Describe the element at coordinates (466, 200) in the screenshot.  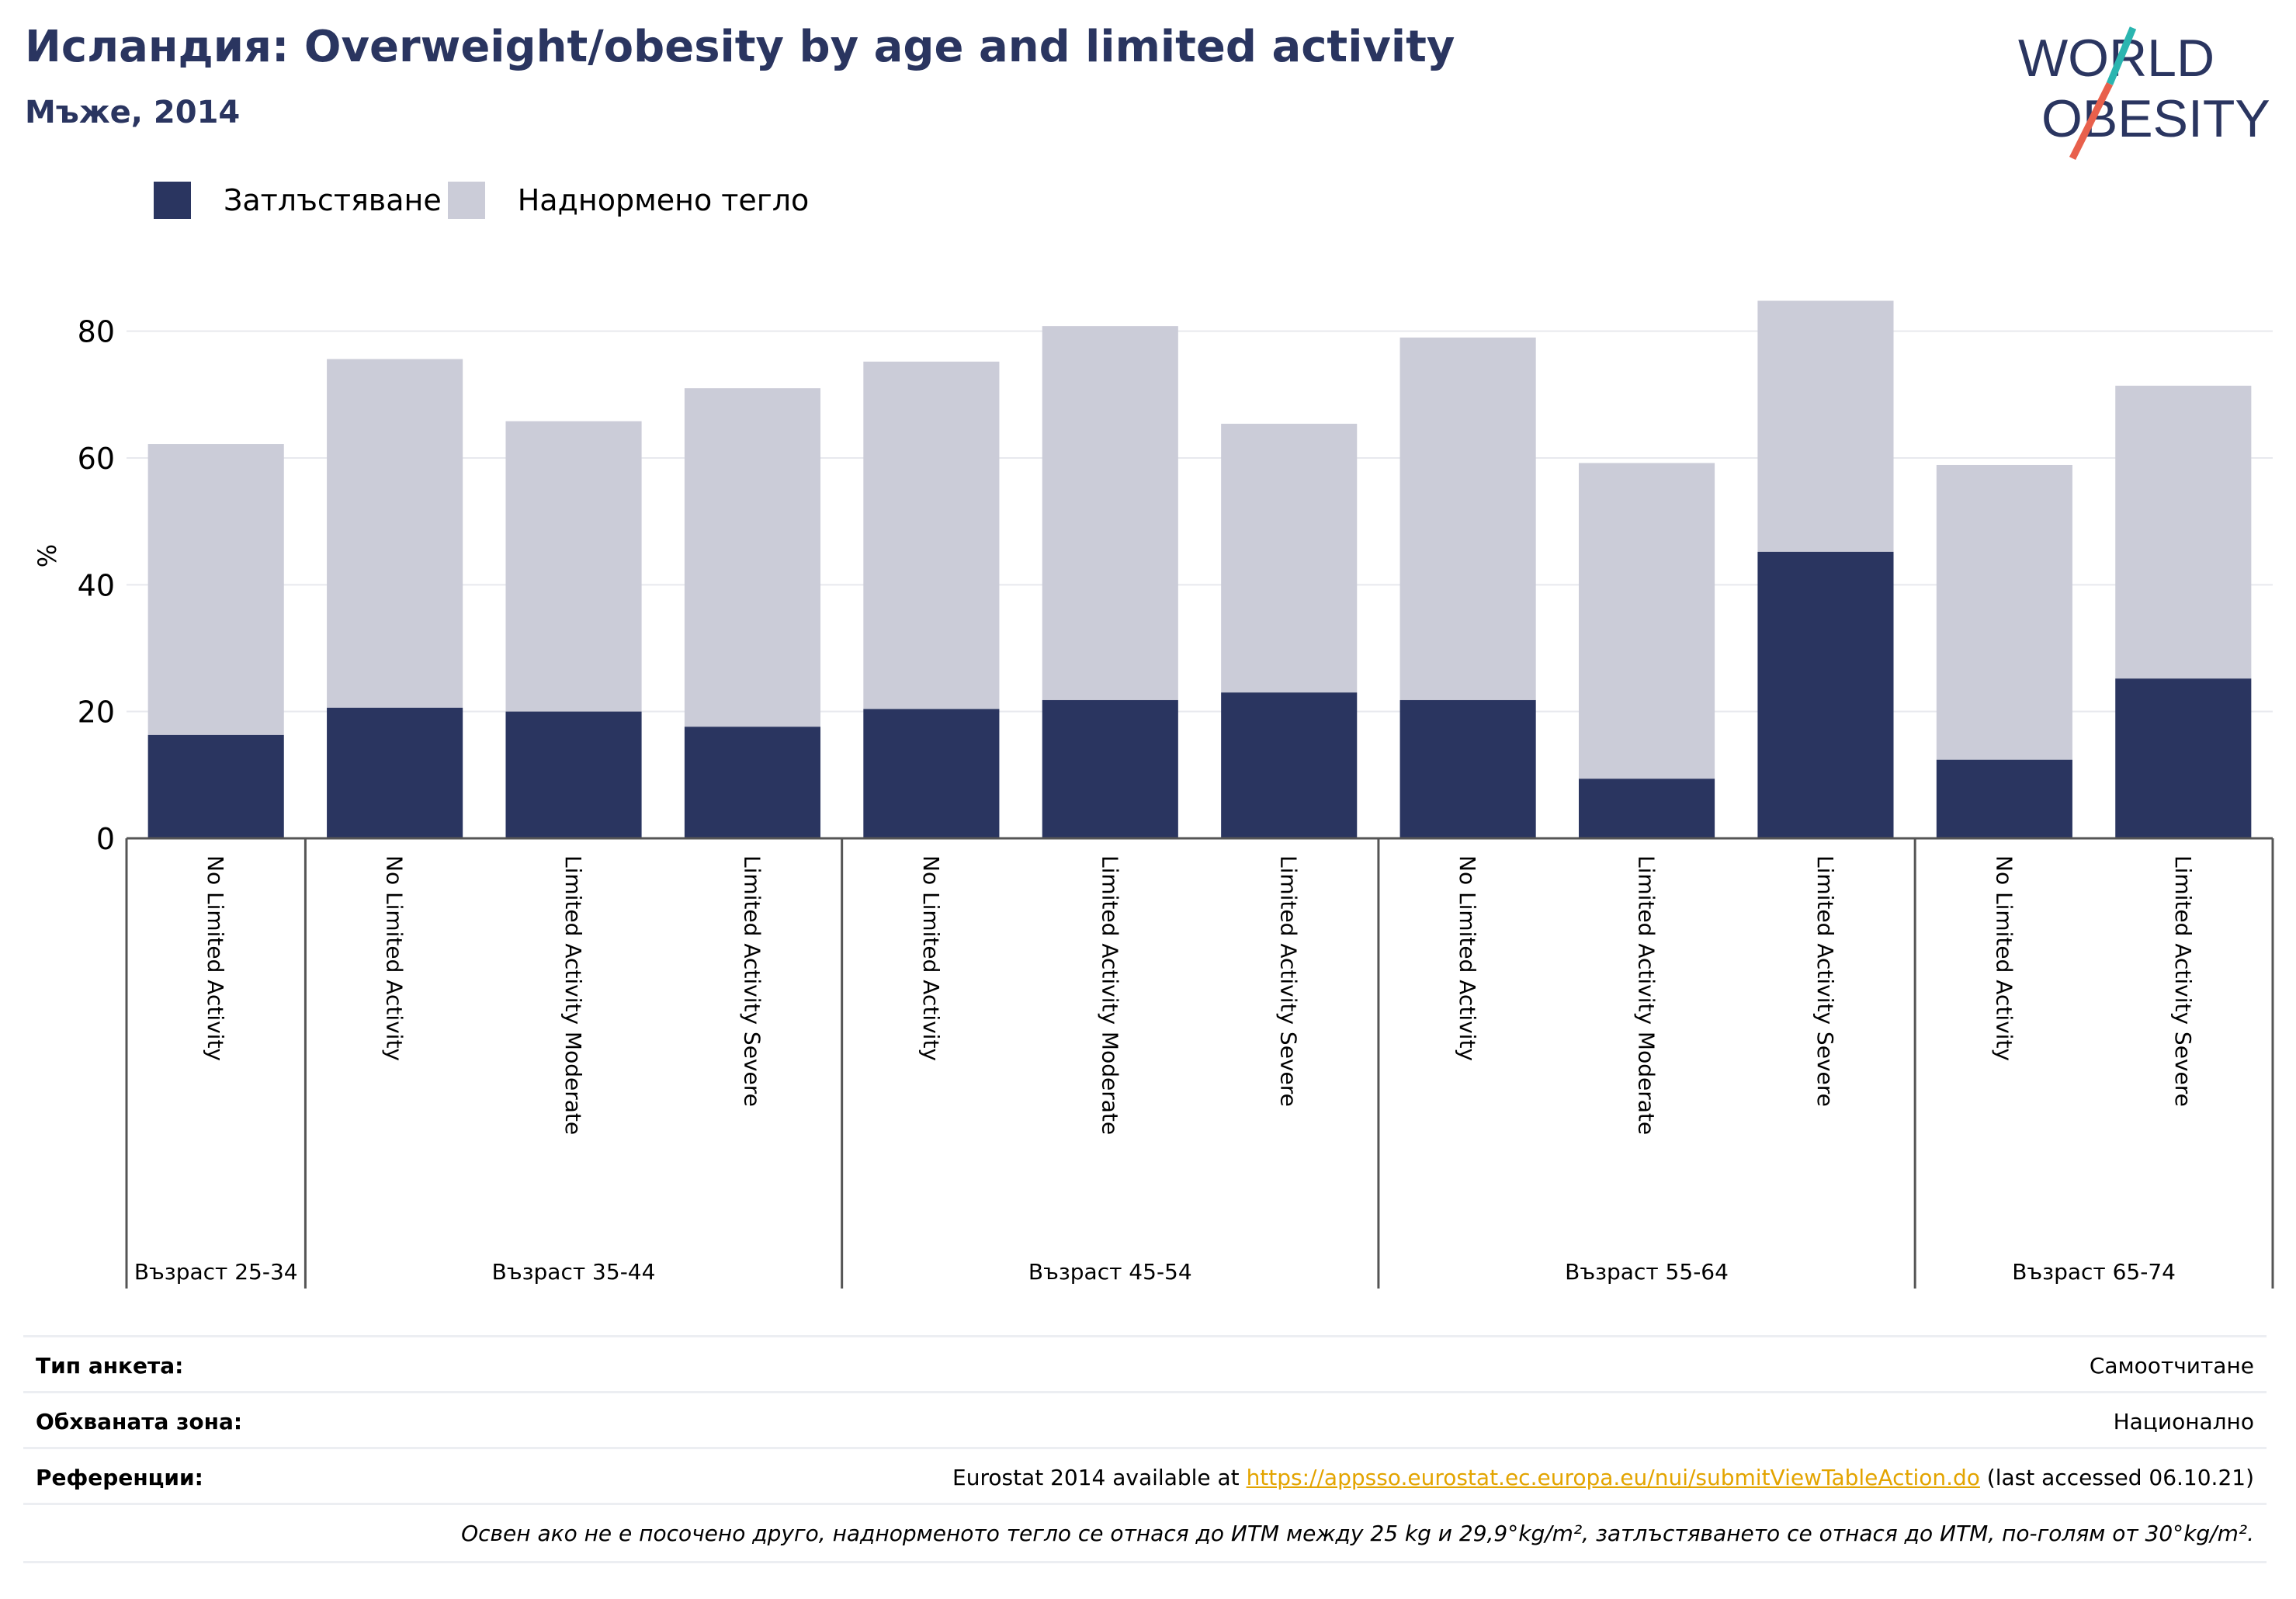
I see `legend-swatch-overweight` at that location.